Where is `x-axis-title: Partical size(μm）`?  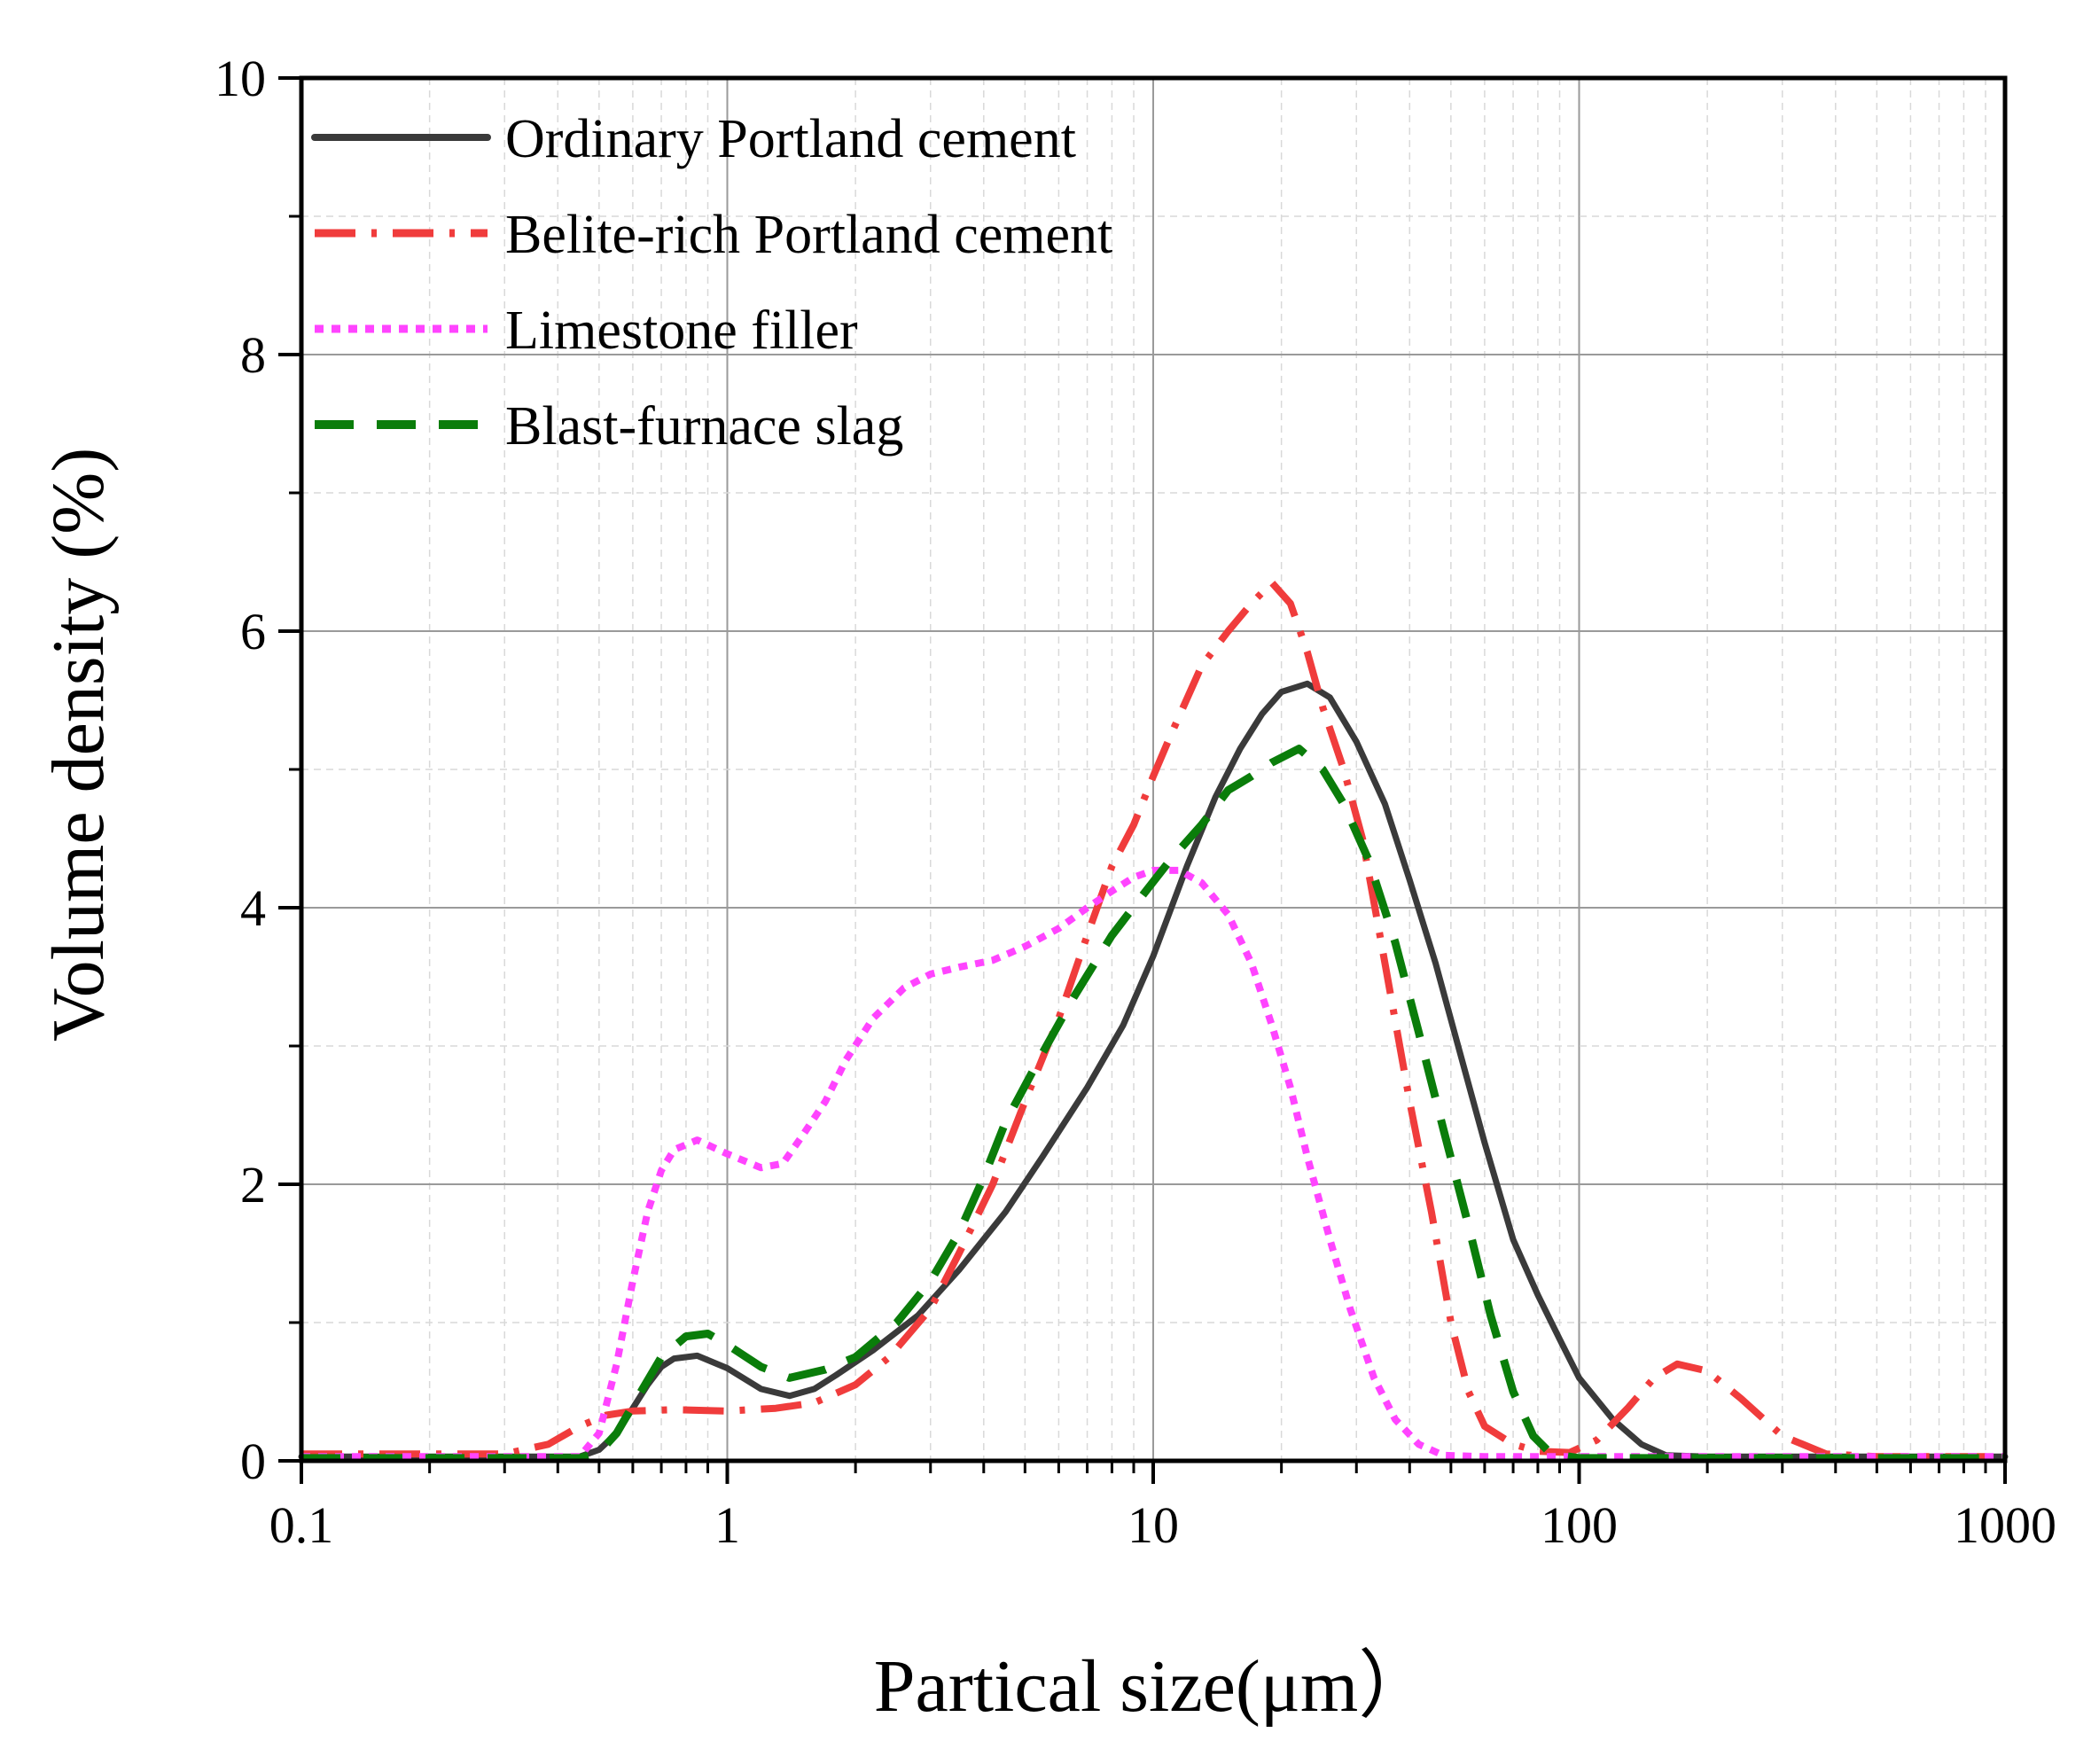
x-axis-title: Partical size(μm） is located at coordinates (1153, 1686).